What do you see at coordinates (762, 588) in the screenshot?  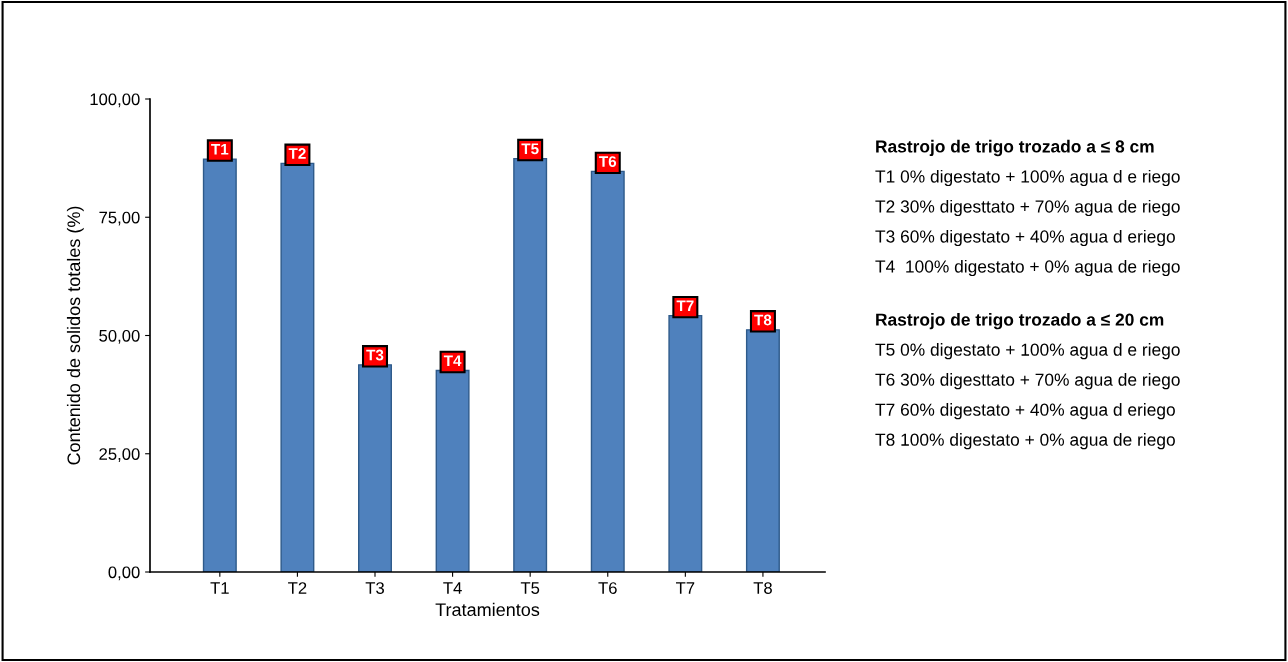 I see `x-tick-label: T8` at bounding box center [762, 588].